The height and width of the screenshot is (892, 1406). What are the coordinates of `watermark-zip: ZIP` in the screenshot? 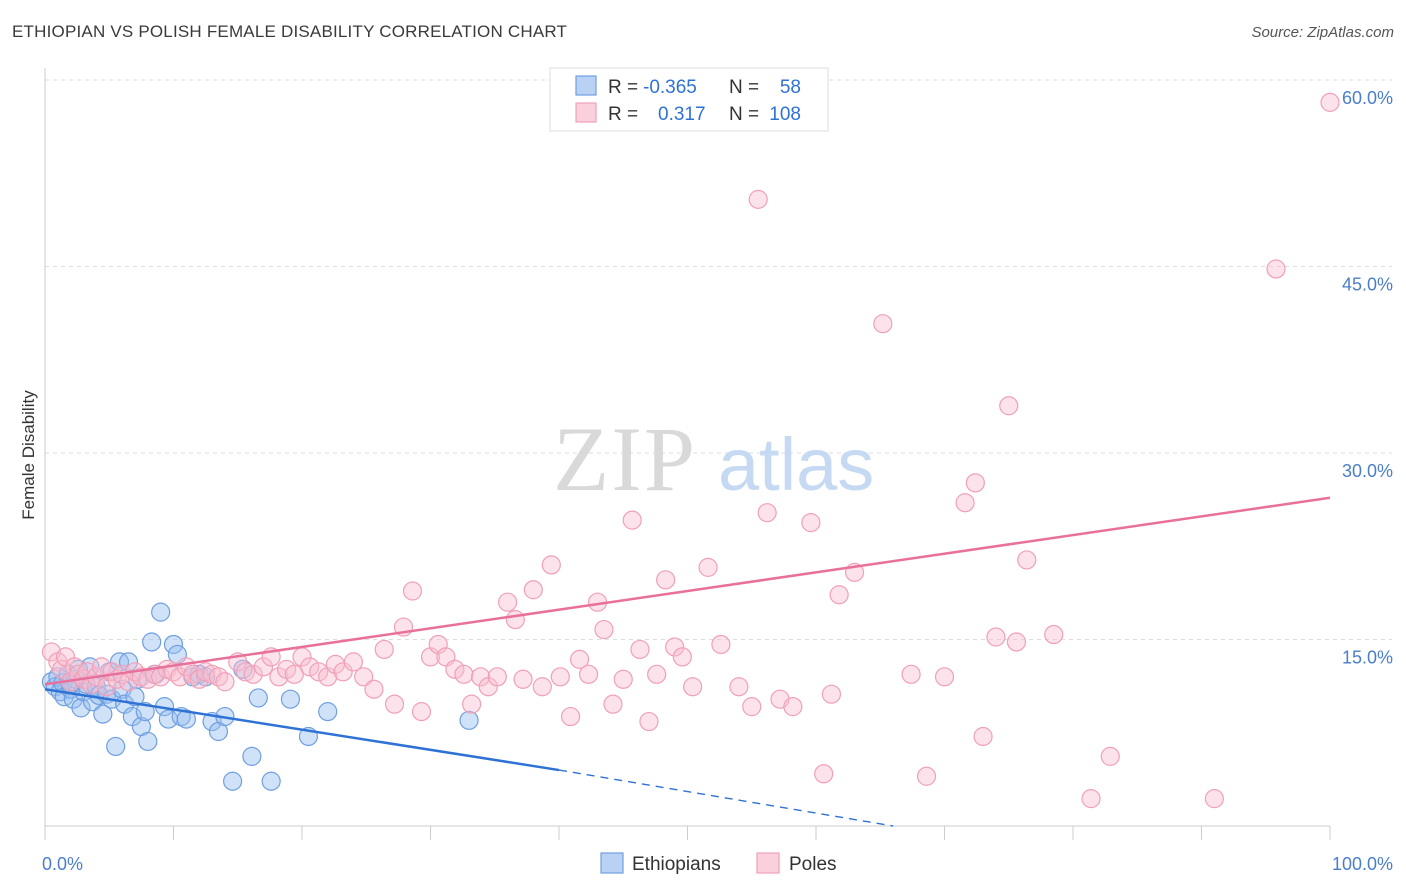 It's located at (625, 459).